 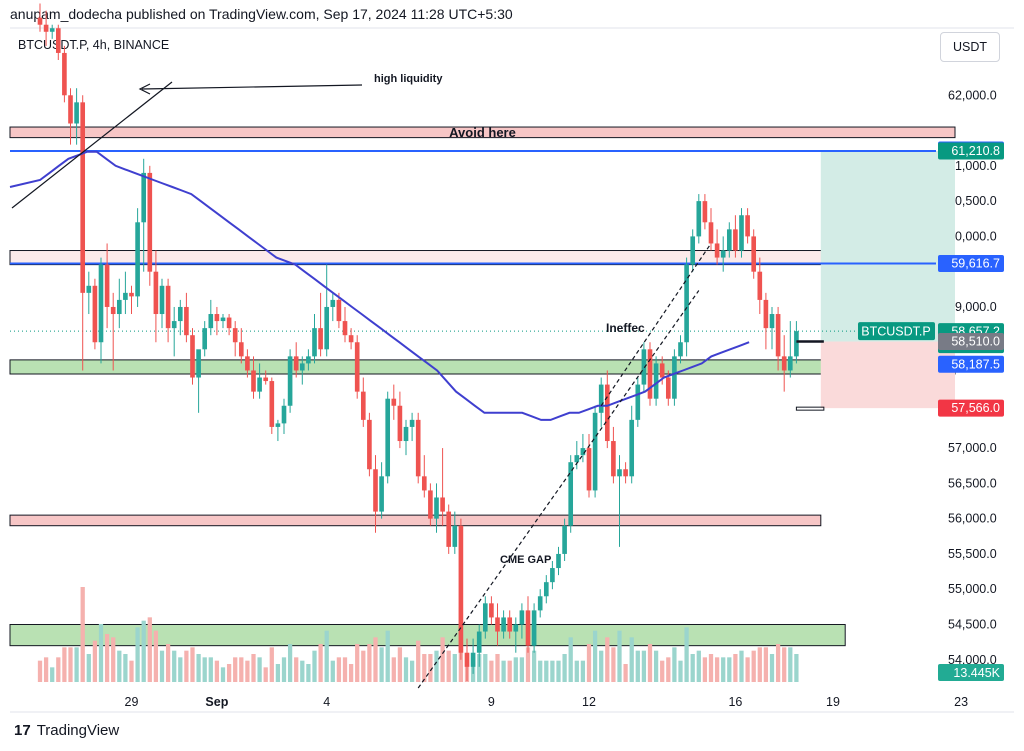 What do you see at coordinates (525, 560) in the screenshot?
I see `cme-gap-label: CME GAP` at bounding box center [525, 560].